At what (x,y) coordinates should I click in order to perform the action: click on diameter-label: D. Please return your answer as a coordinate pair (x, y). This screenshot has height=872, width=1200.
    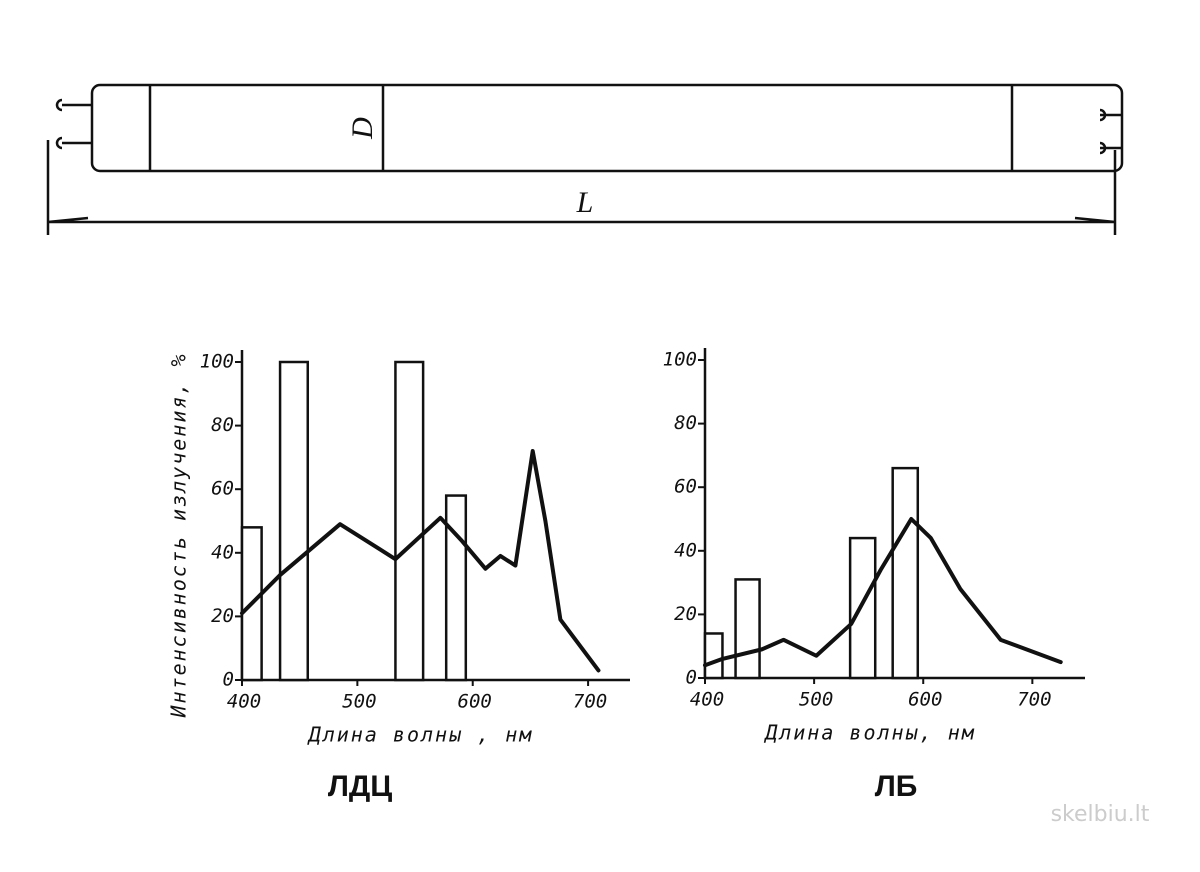
    Looking at the image, I should click on (362, 128).